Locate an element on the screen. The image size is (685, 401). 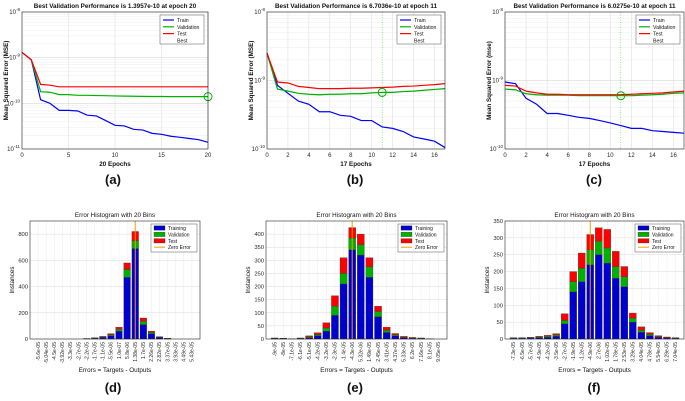
x-axis-label: Errors = Targets - Outputs is located at coordinates (115, 370).